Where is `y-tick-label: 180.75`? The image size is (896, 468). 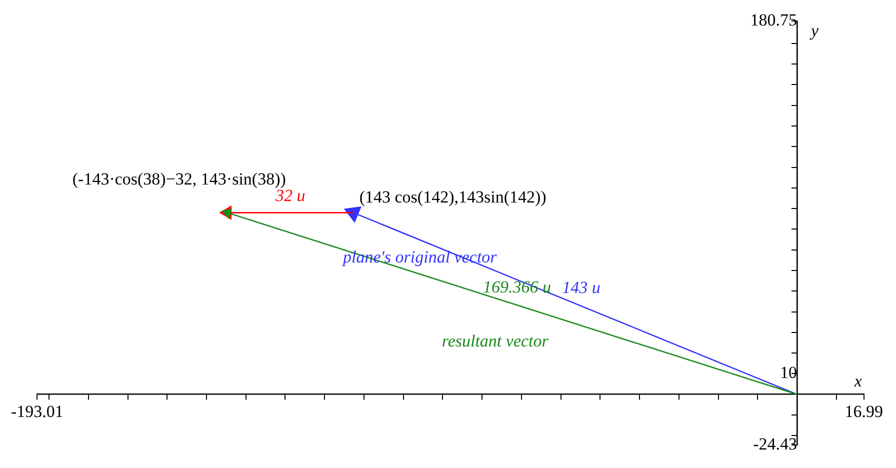 y-tick-label: 180.75 is located at coordinates (773, 20).